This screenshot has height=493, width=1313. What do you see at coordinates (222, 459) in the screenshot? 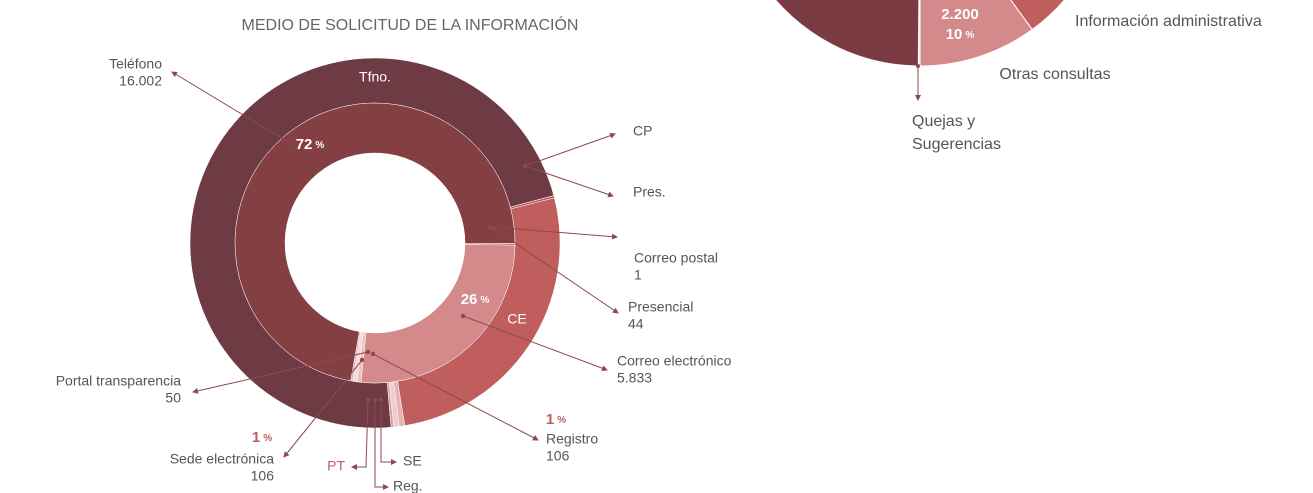
I see `category-label: Sede electrónica` at bounding box center [222, 459].